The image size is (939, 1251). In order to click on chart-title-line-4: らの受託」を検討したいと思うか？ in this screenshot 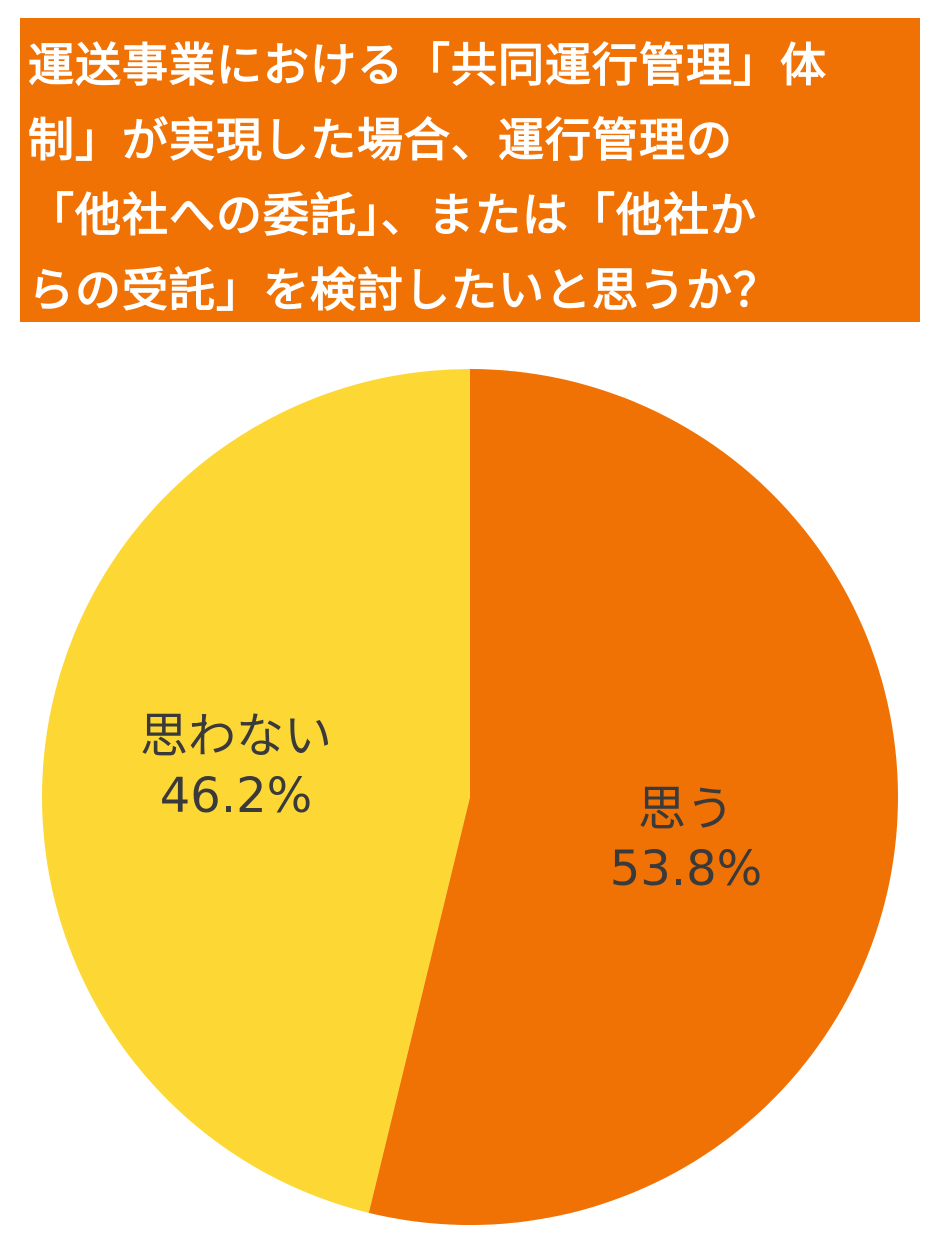, I will do `click(404, 290)`.